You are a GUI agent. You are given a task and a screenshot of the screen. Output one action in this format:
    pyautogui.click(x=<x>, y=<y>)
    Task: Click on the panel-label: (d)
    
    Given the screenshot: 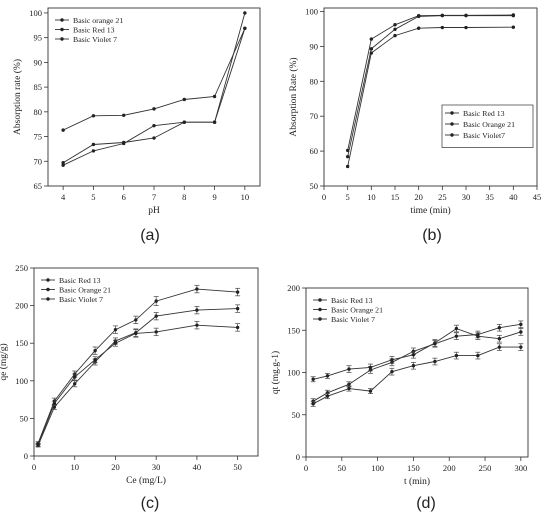 What is the action you would take?
    pyautogui.click(x=426, y=503)
    